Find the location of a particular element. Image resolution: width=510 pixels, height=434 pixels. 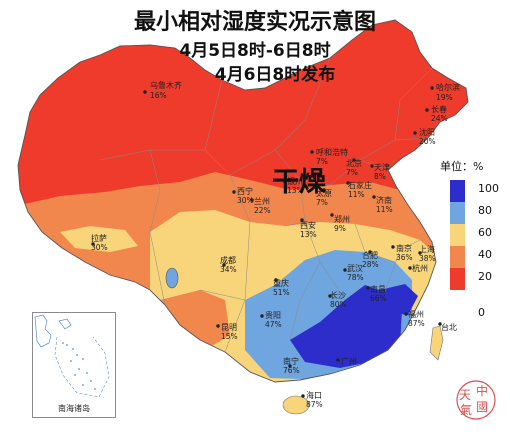

city-name: 哈尔滨 is located at coordinates (448, 87).